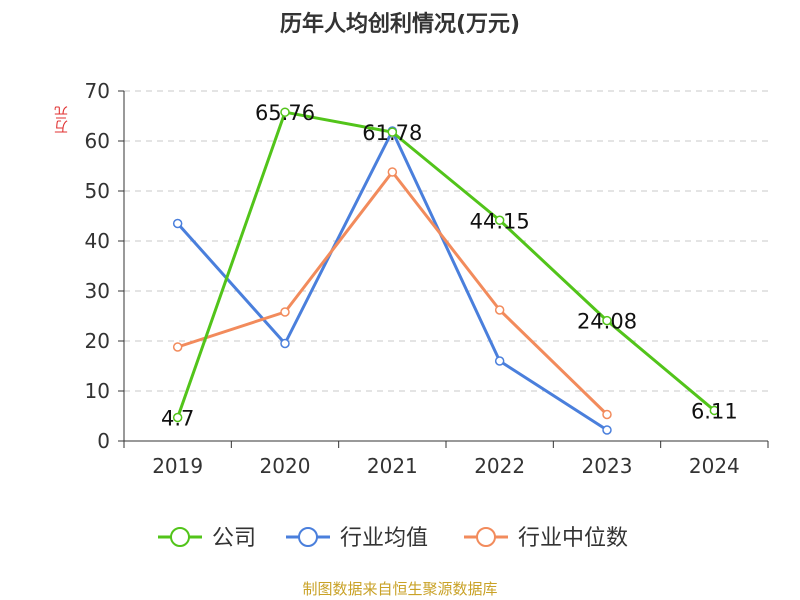 This screenshot has width=800, height=600. What do you see at coordinates (97, 191) in the screenshot?
I see `y-tick-label: 50` at bounding box center [97, 191].